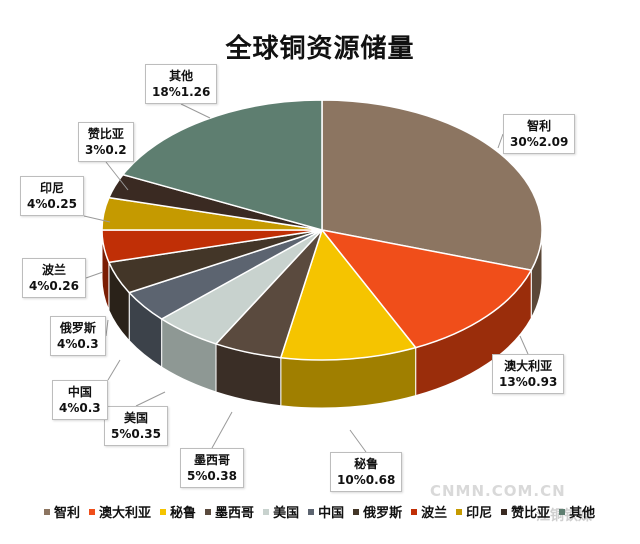  Describe the element at coordinates (80, 408) in the screenshot. I see `callout-value-5: 4%0.3` at that location.